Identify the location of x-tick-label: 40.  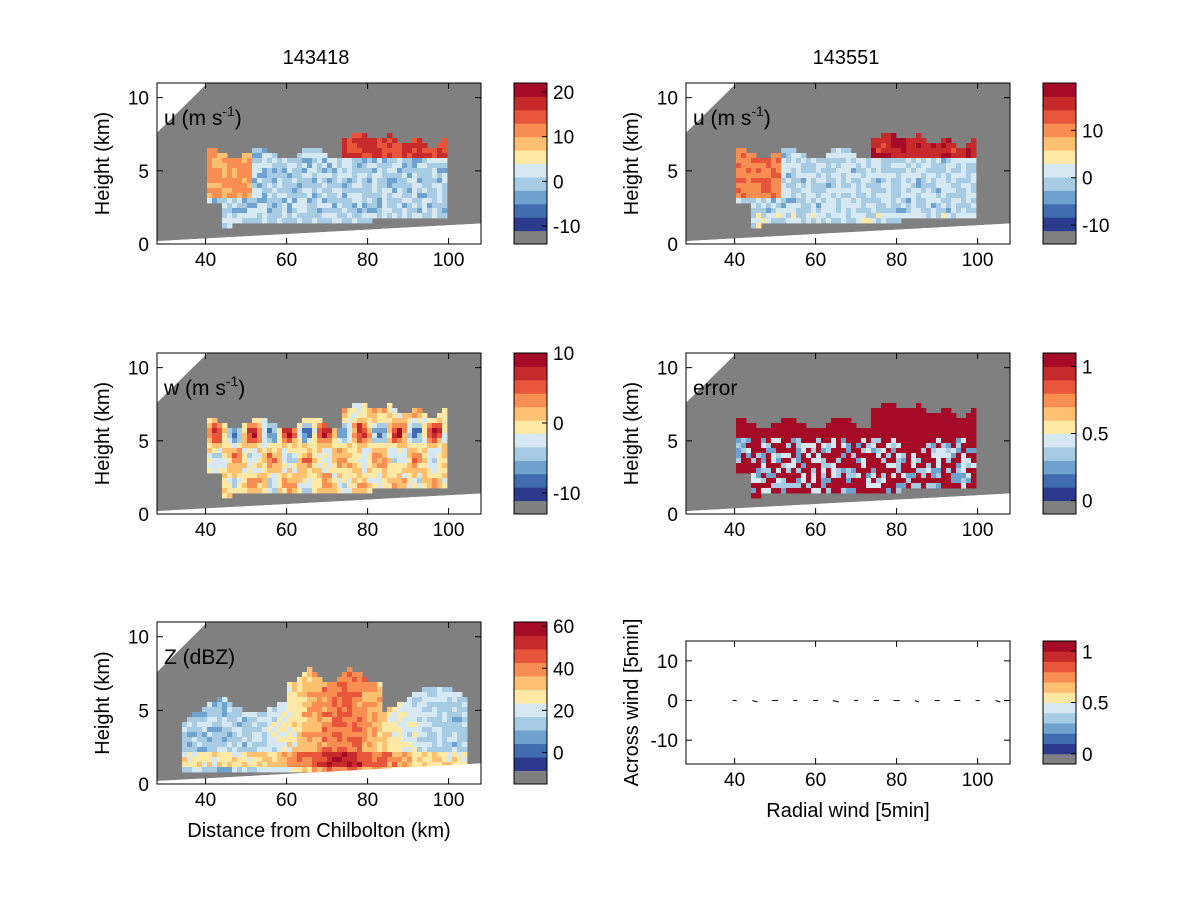
(734, 530).